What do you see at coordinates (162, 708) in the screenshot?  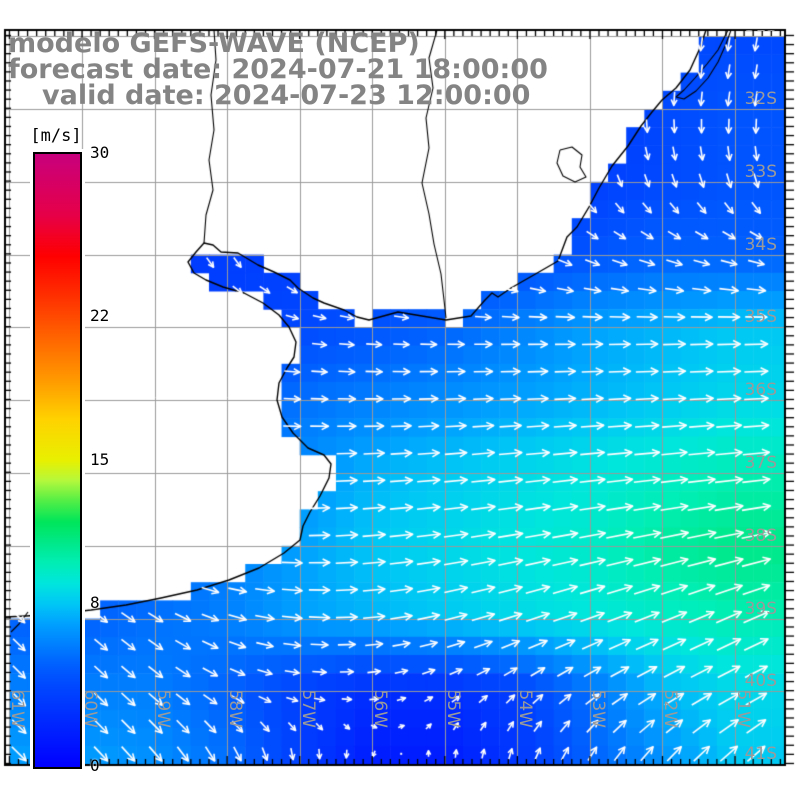 I see `lon-label-59W: 59W` at bounding box center [162, 708].